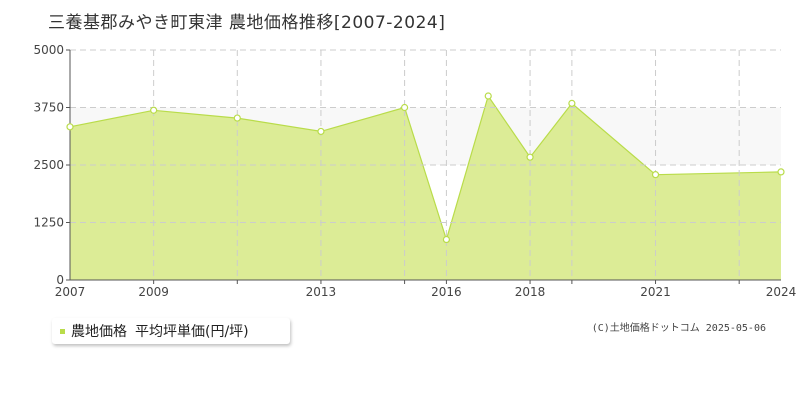  Describe the element at coordinates (321, 292) in the screenshot. I see `x-tick-label: 2013` at that location.